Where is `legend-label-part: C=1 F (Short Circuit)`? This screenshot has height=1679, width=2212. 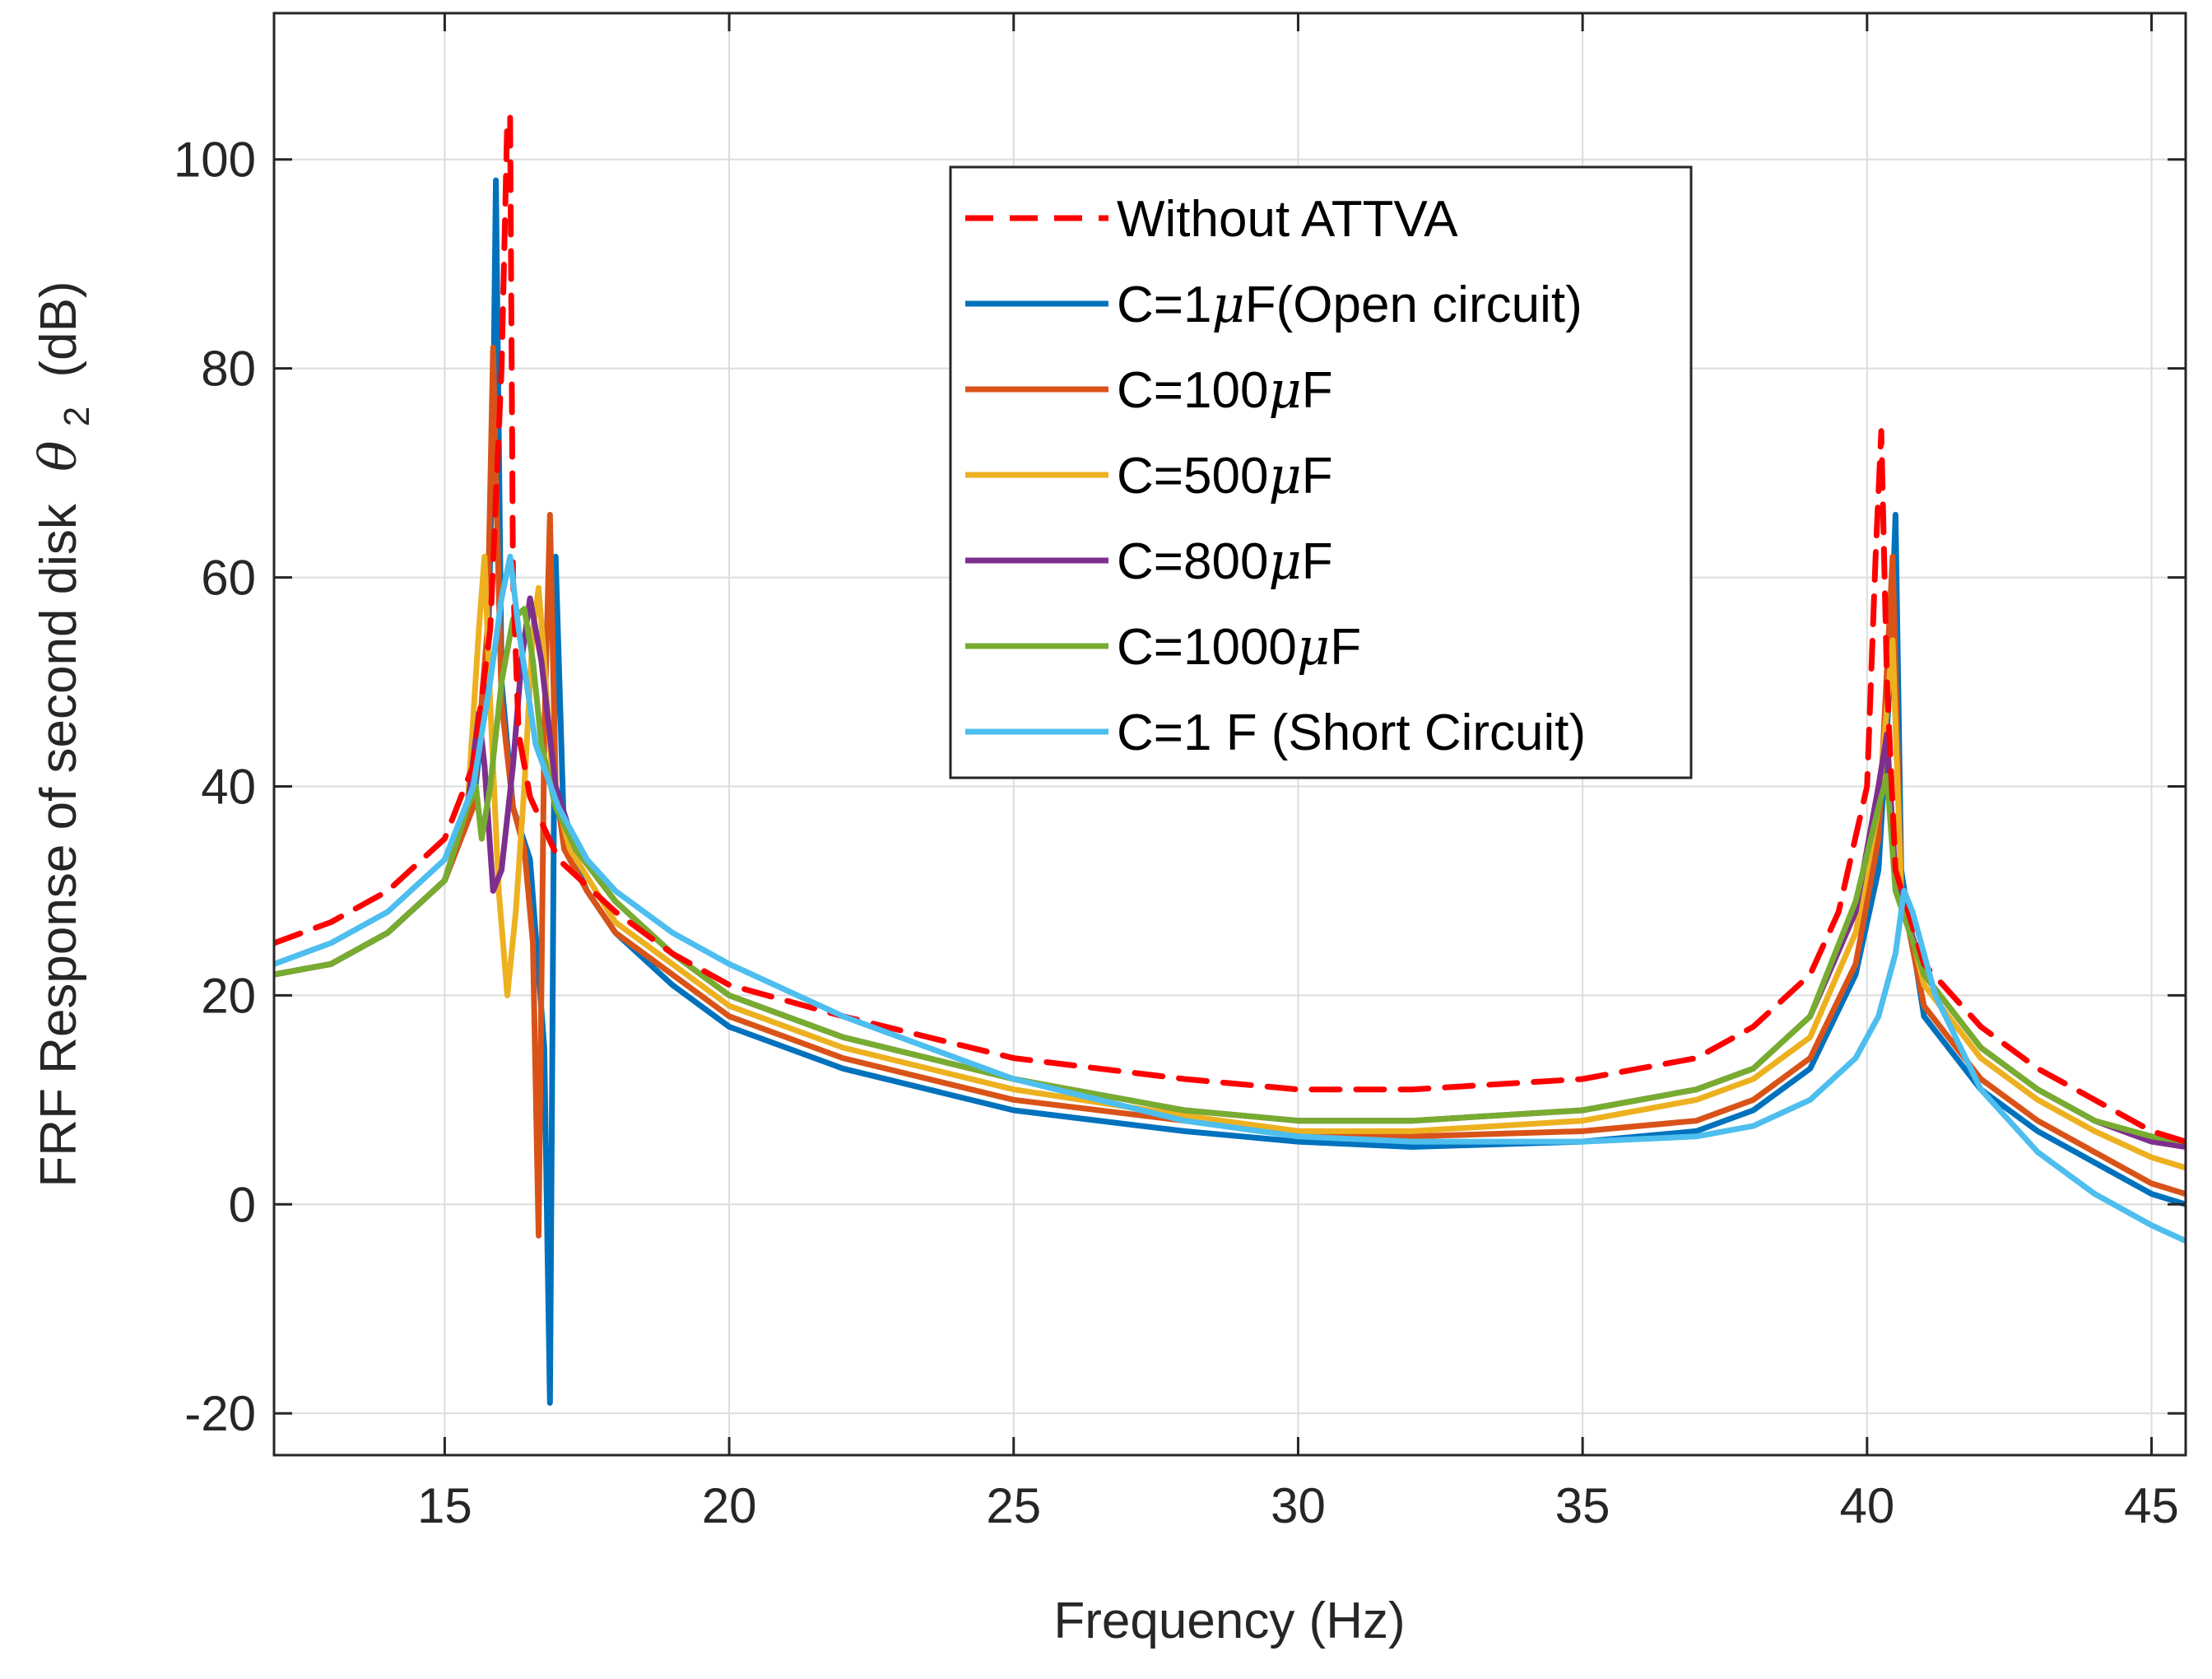
legend-label-part: C=1 F (Short Circuit) is located at coordinates (1351, 733).